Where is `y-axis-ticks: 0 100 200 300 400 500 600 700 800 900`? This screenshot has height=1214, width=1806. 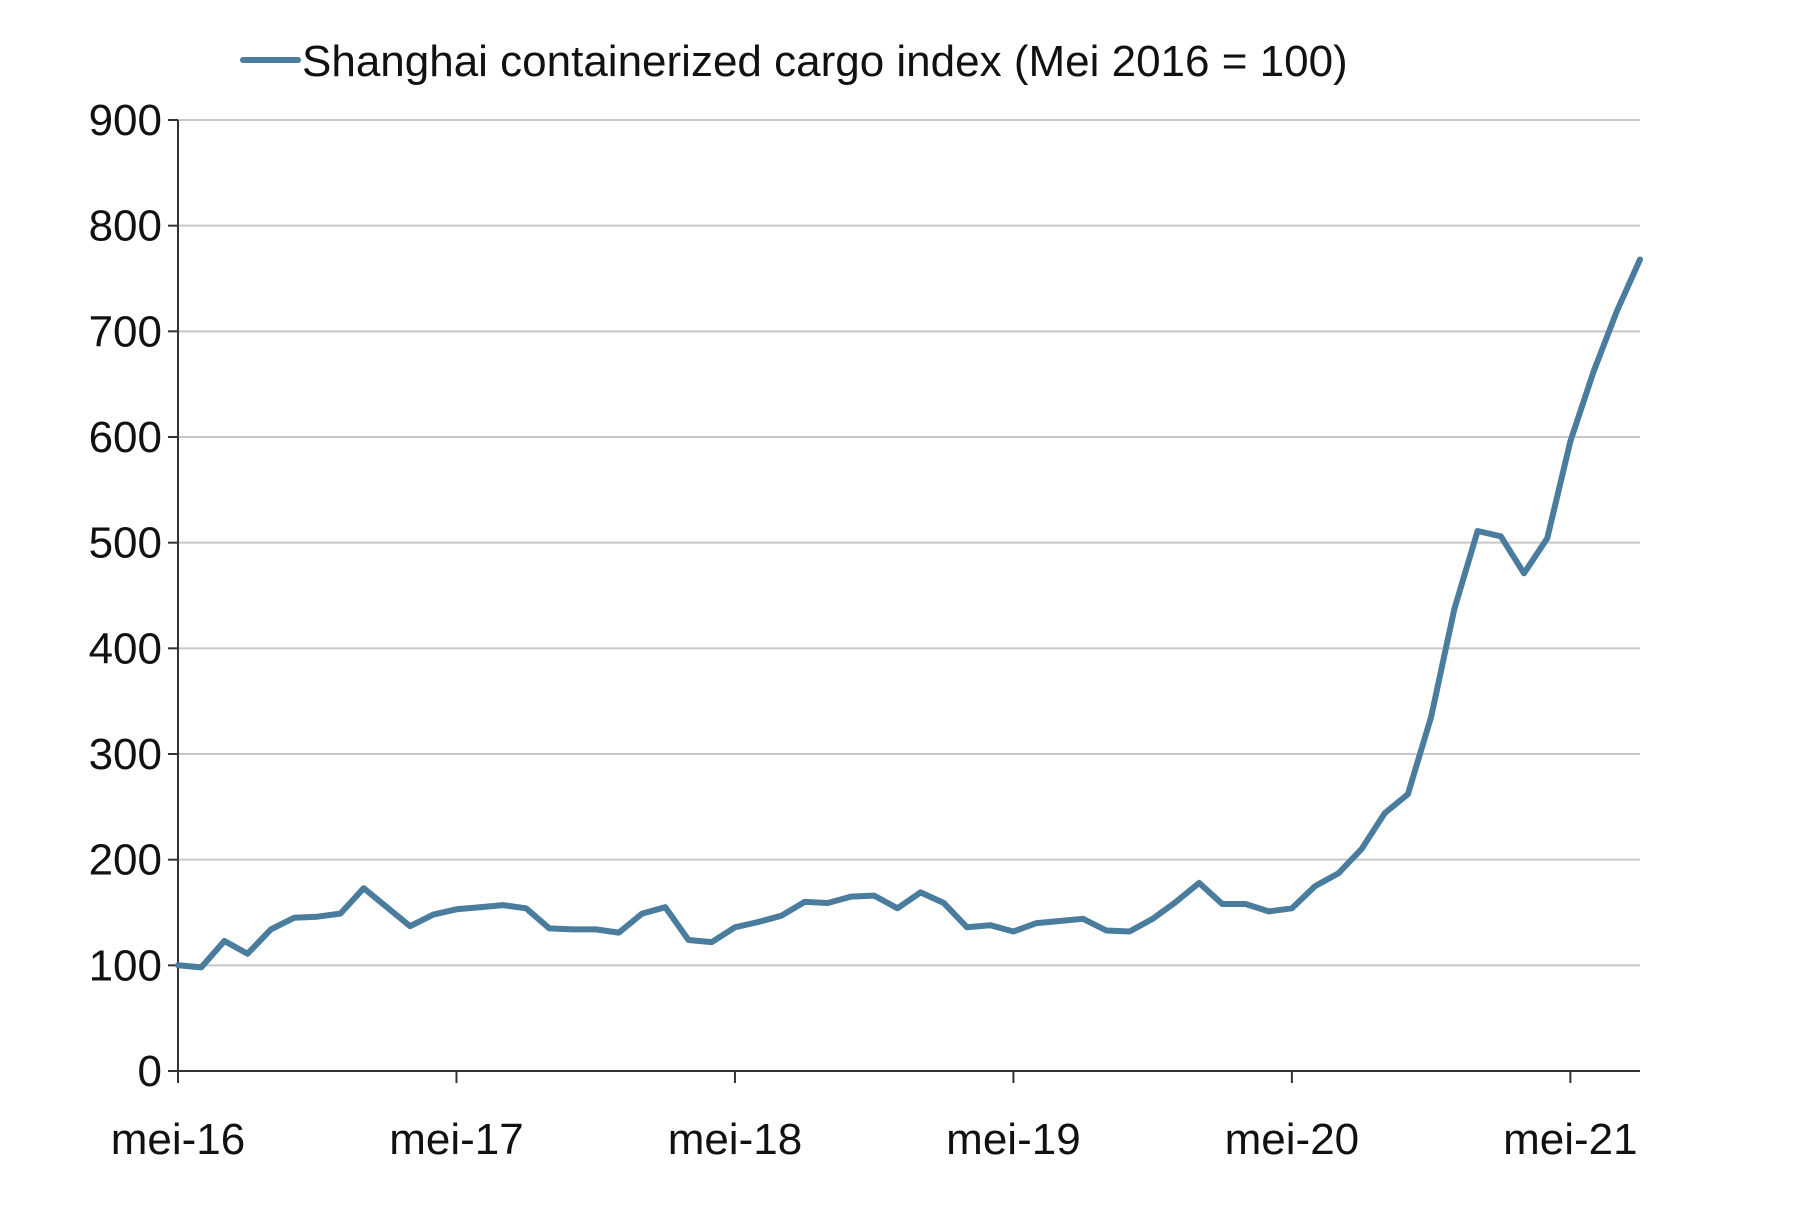 y-axis-ticks: 0 100 200 300 400 500 600 700 800 900 is located at coordinates (133, 596).